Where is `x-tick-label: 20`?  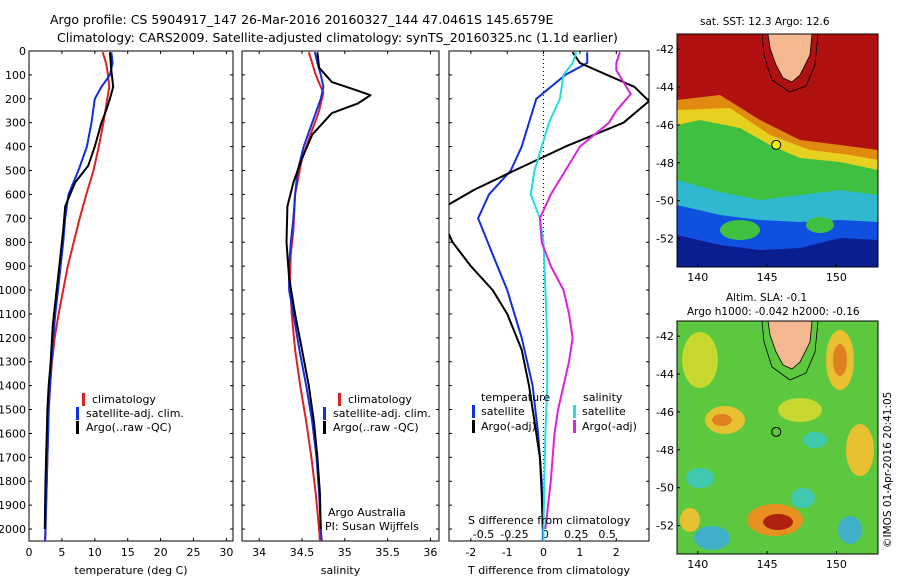
x-tick-label: 20 is located at coordinates (161, 552).